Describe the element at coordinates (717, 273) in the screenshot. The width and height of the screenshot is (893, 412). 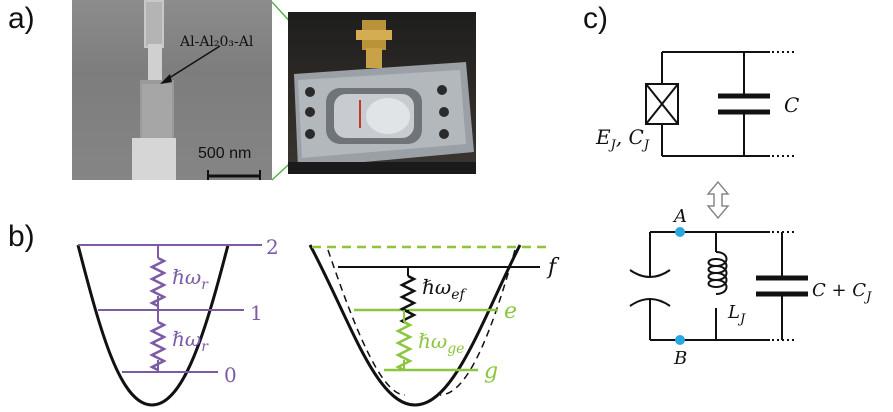
I see `inductor-coil` at that location.